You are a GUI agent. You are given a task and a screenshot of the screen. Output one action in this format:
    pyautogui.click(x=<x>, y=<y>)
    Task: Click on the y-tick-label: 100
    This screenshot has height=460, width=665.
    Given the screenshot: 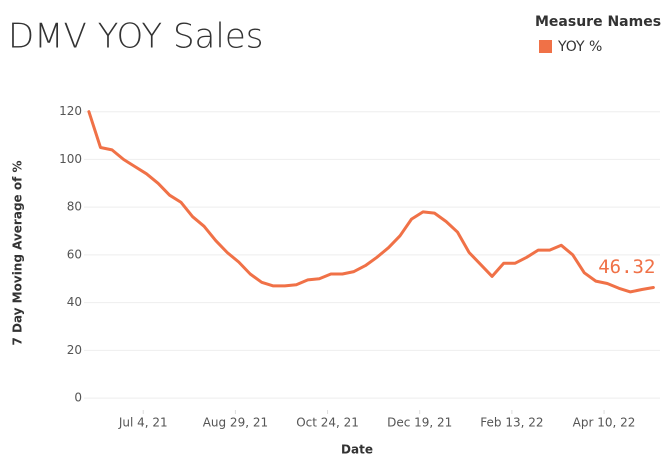 What is the action you would take?
    pyautogui.click(x=70, y=159)
    